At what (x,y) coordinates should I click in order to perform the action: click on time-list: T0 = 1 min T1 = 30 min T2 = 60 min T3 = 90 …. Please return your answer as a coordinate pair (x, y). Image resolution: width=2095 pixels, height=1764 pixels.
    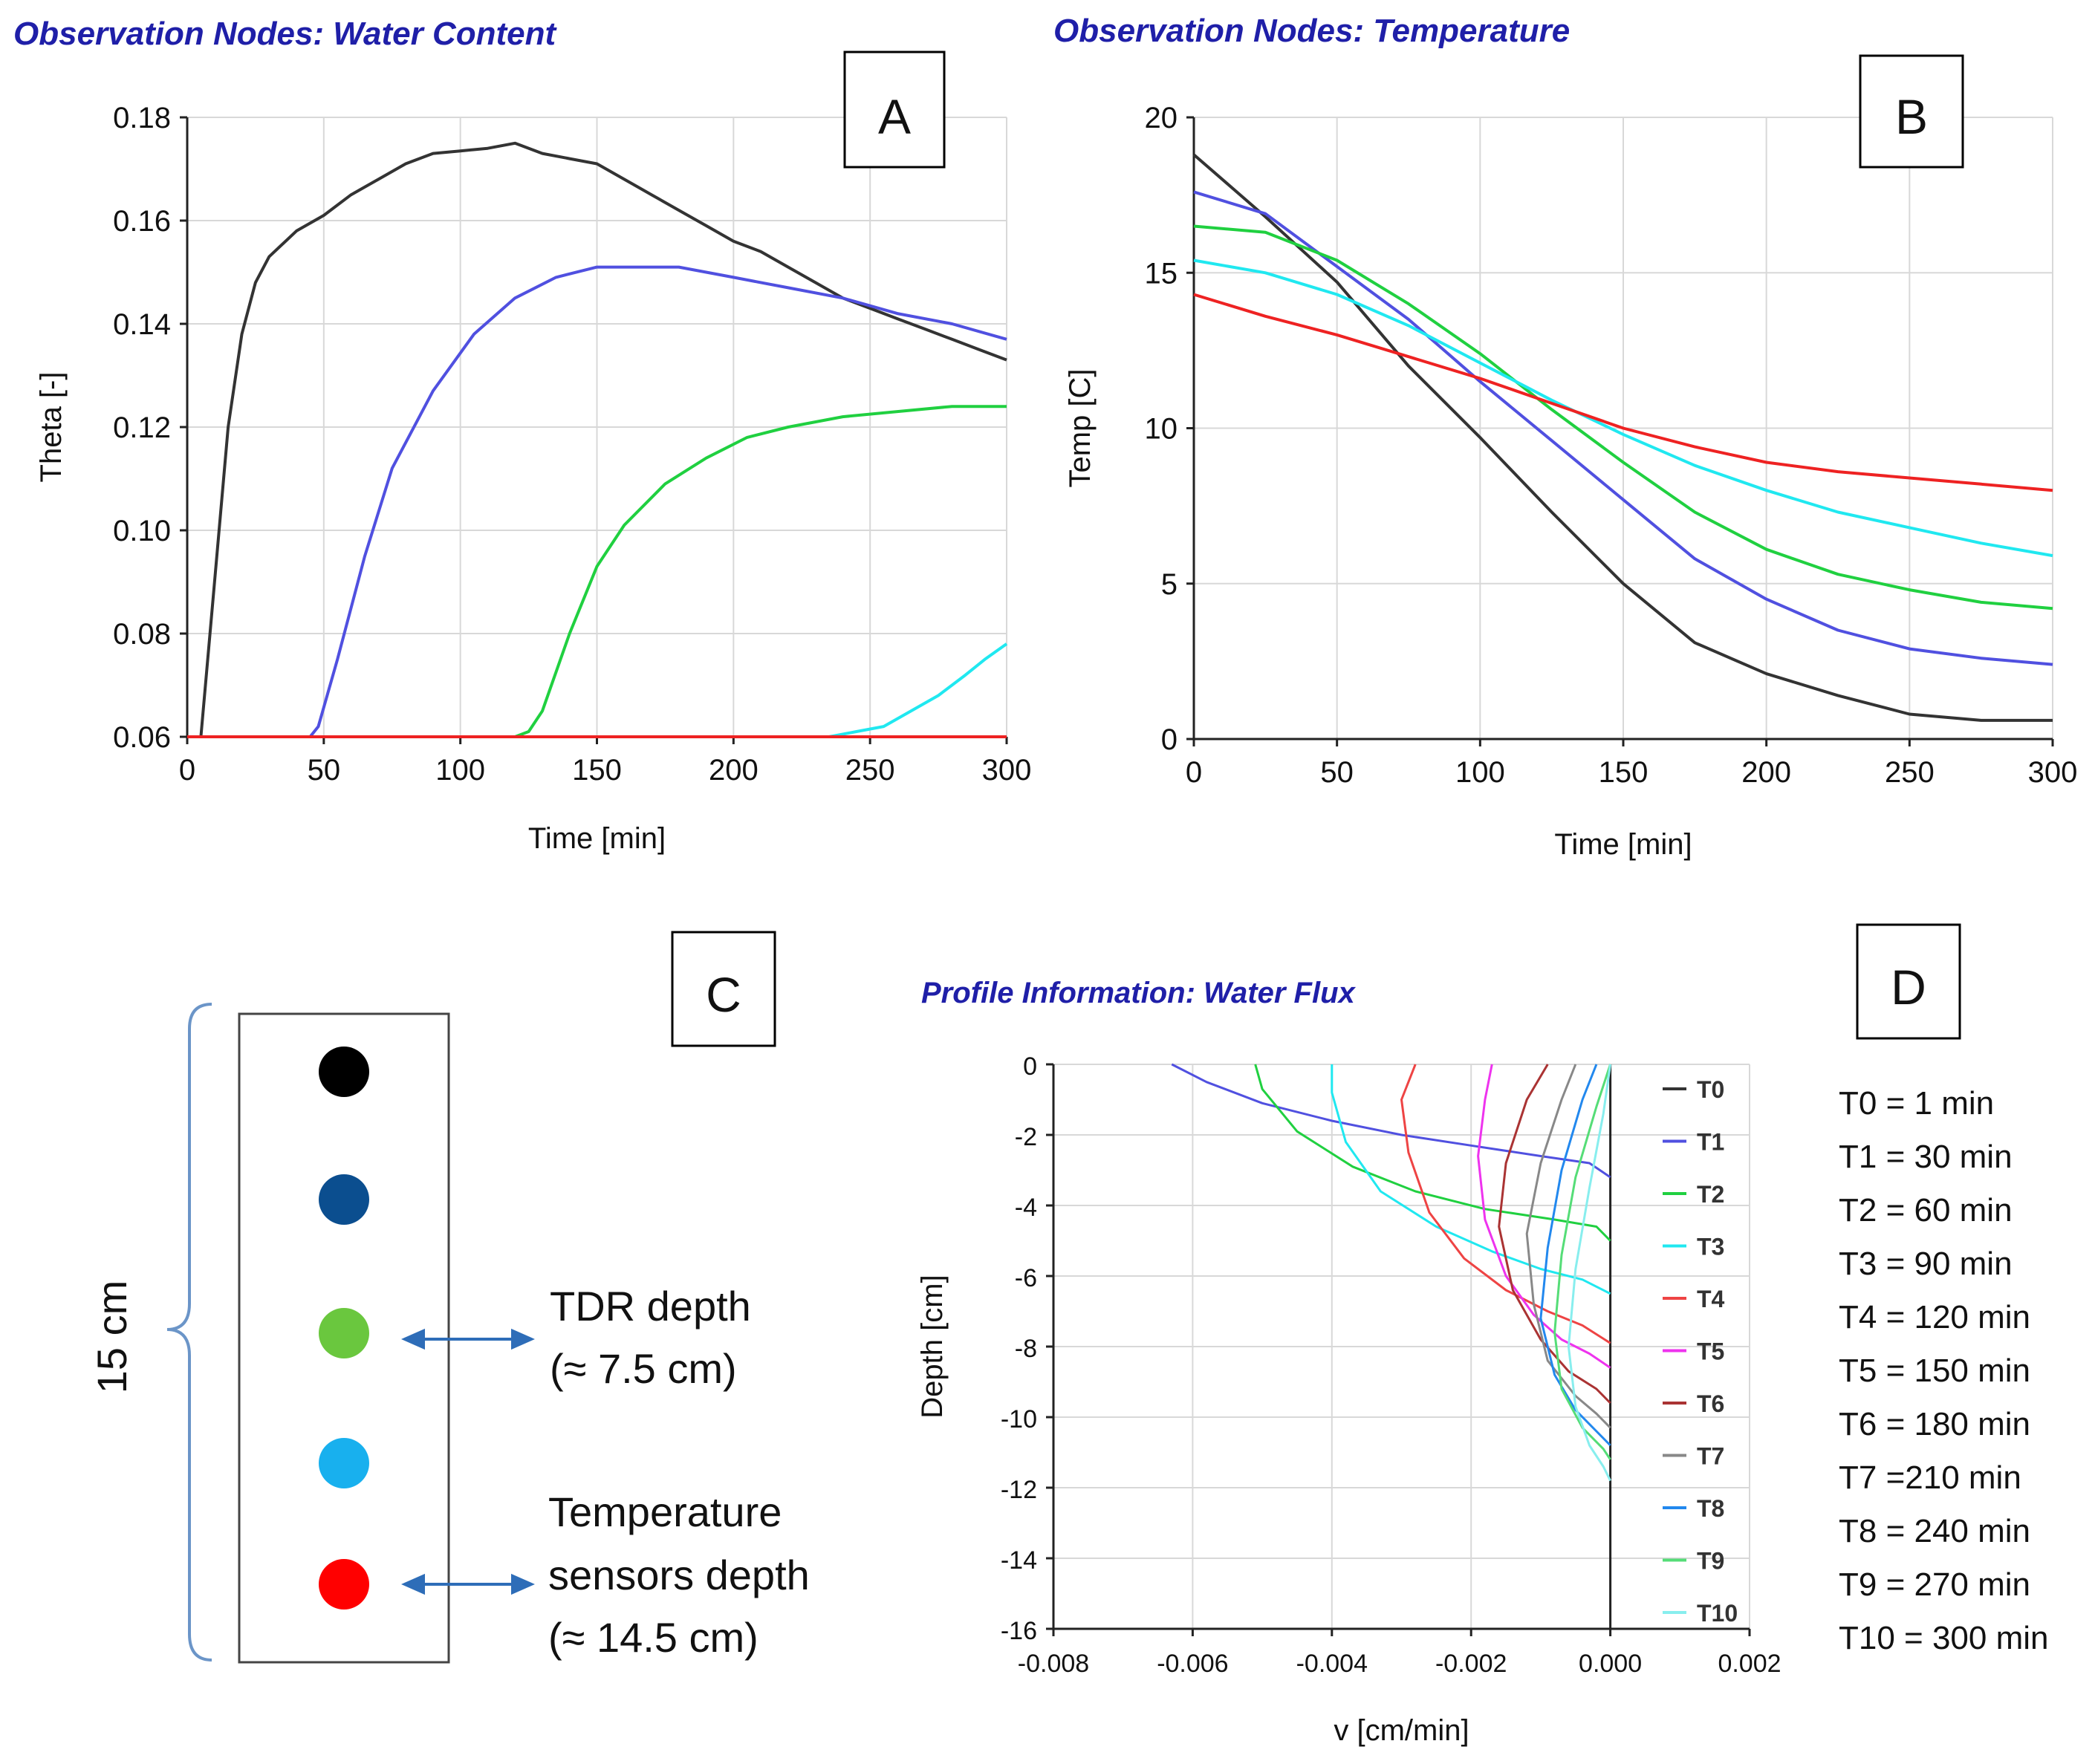
    Looking at the image, I should click on (1944, 1370).